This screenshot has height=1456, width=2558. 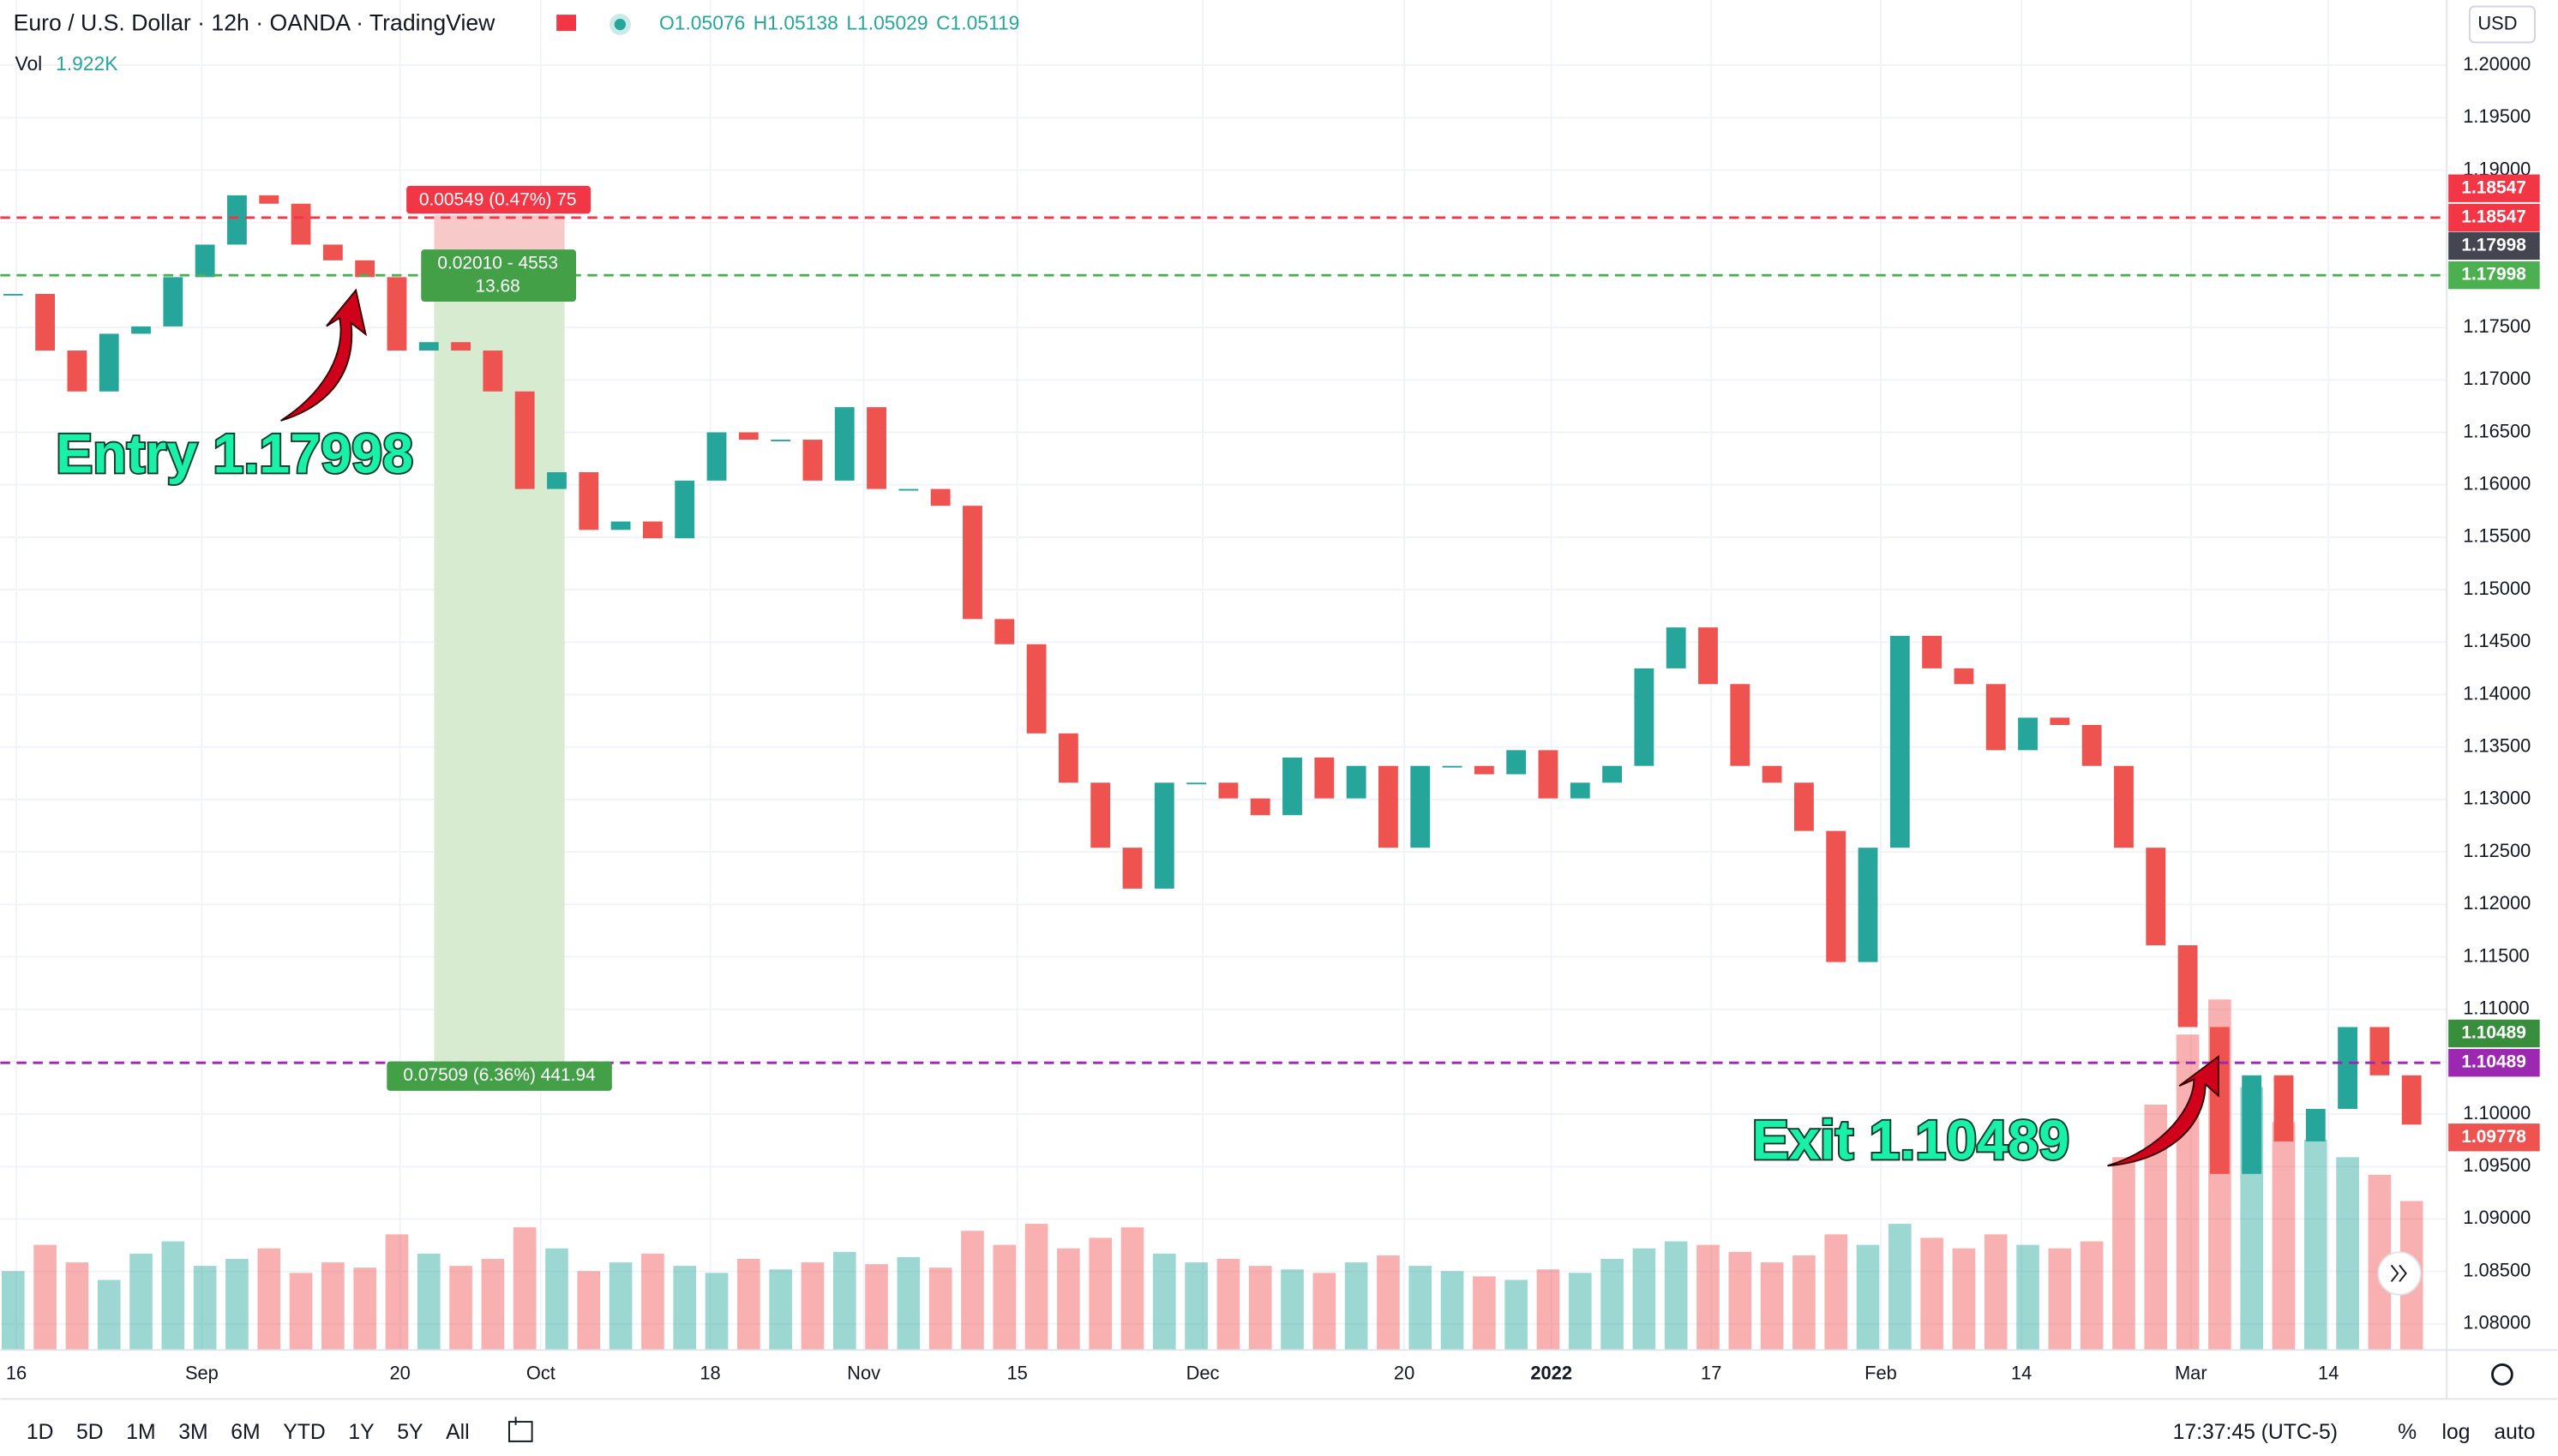 What do you see at coordinates (2497, 536) in the screenshot?
I see `price-tick-label: 1.15500` at bounding box center [2497, 536].